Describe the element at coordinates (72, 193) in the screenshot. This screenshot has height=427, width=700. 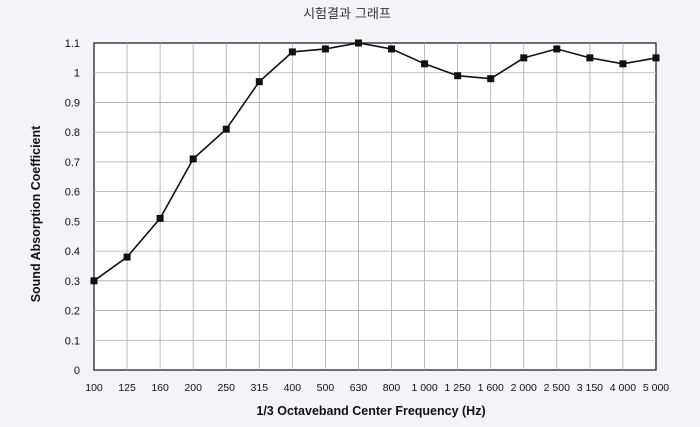
I see `y-tick-label: 0.6` at that location.